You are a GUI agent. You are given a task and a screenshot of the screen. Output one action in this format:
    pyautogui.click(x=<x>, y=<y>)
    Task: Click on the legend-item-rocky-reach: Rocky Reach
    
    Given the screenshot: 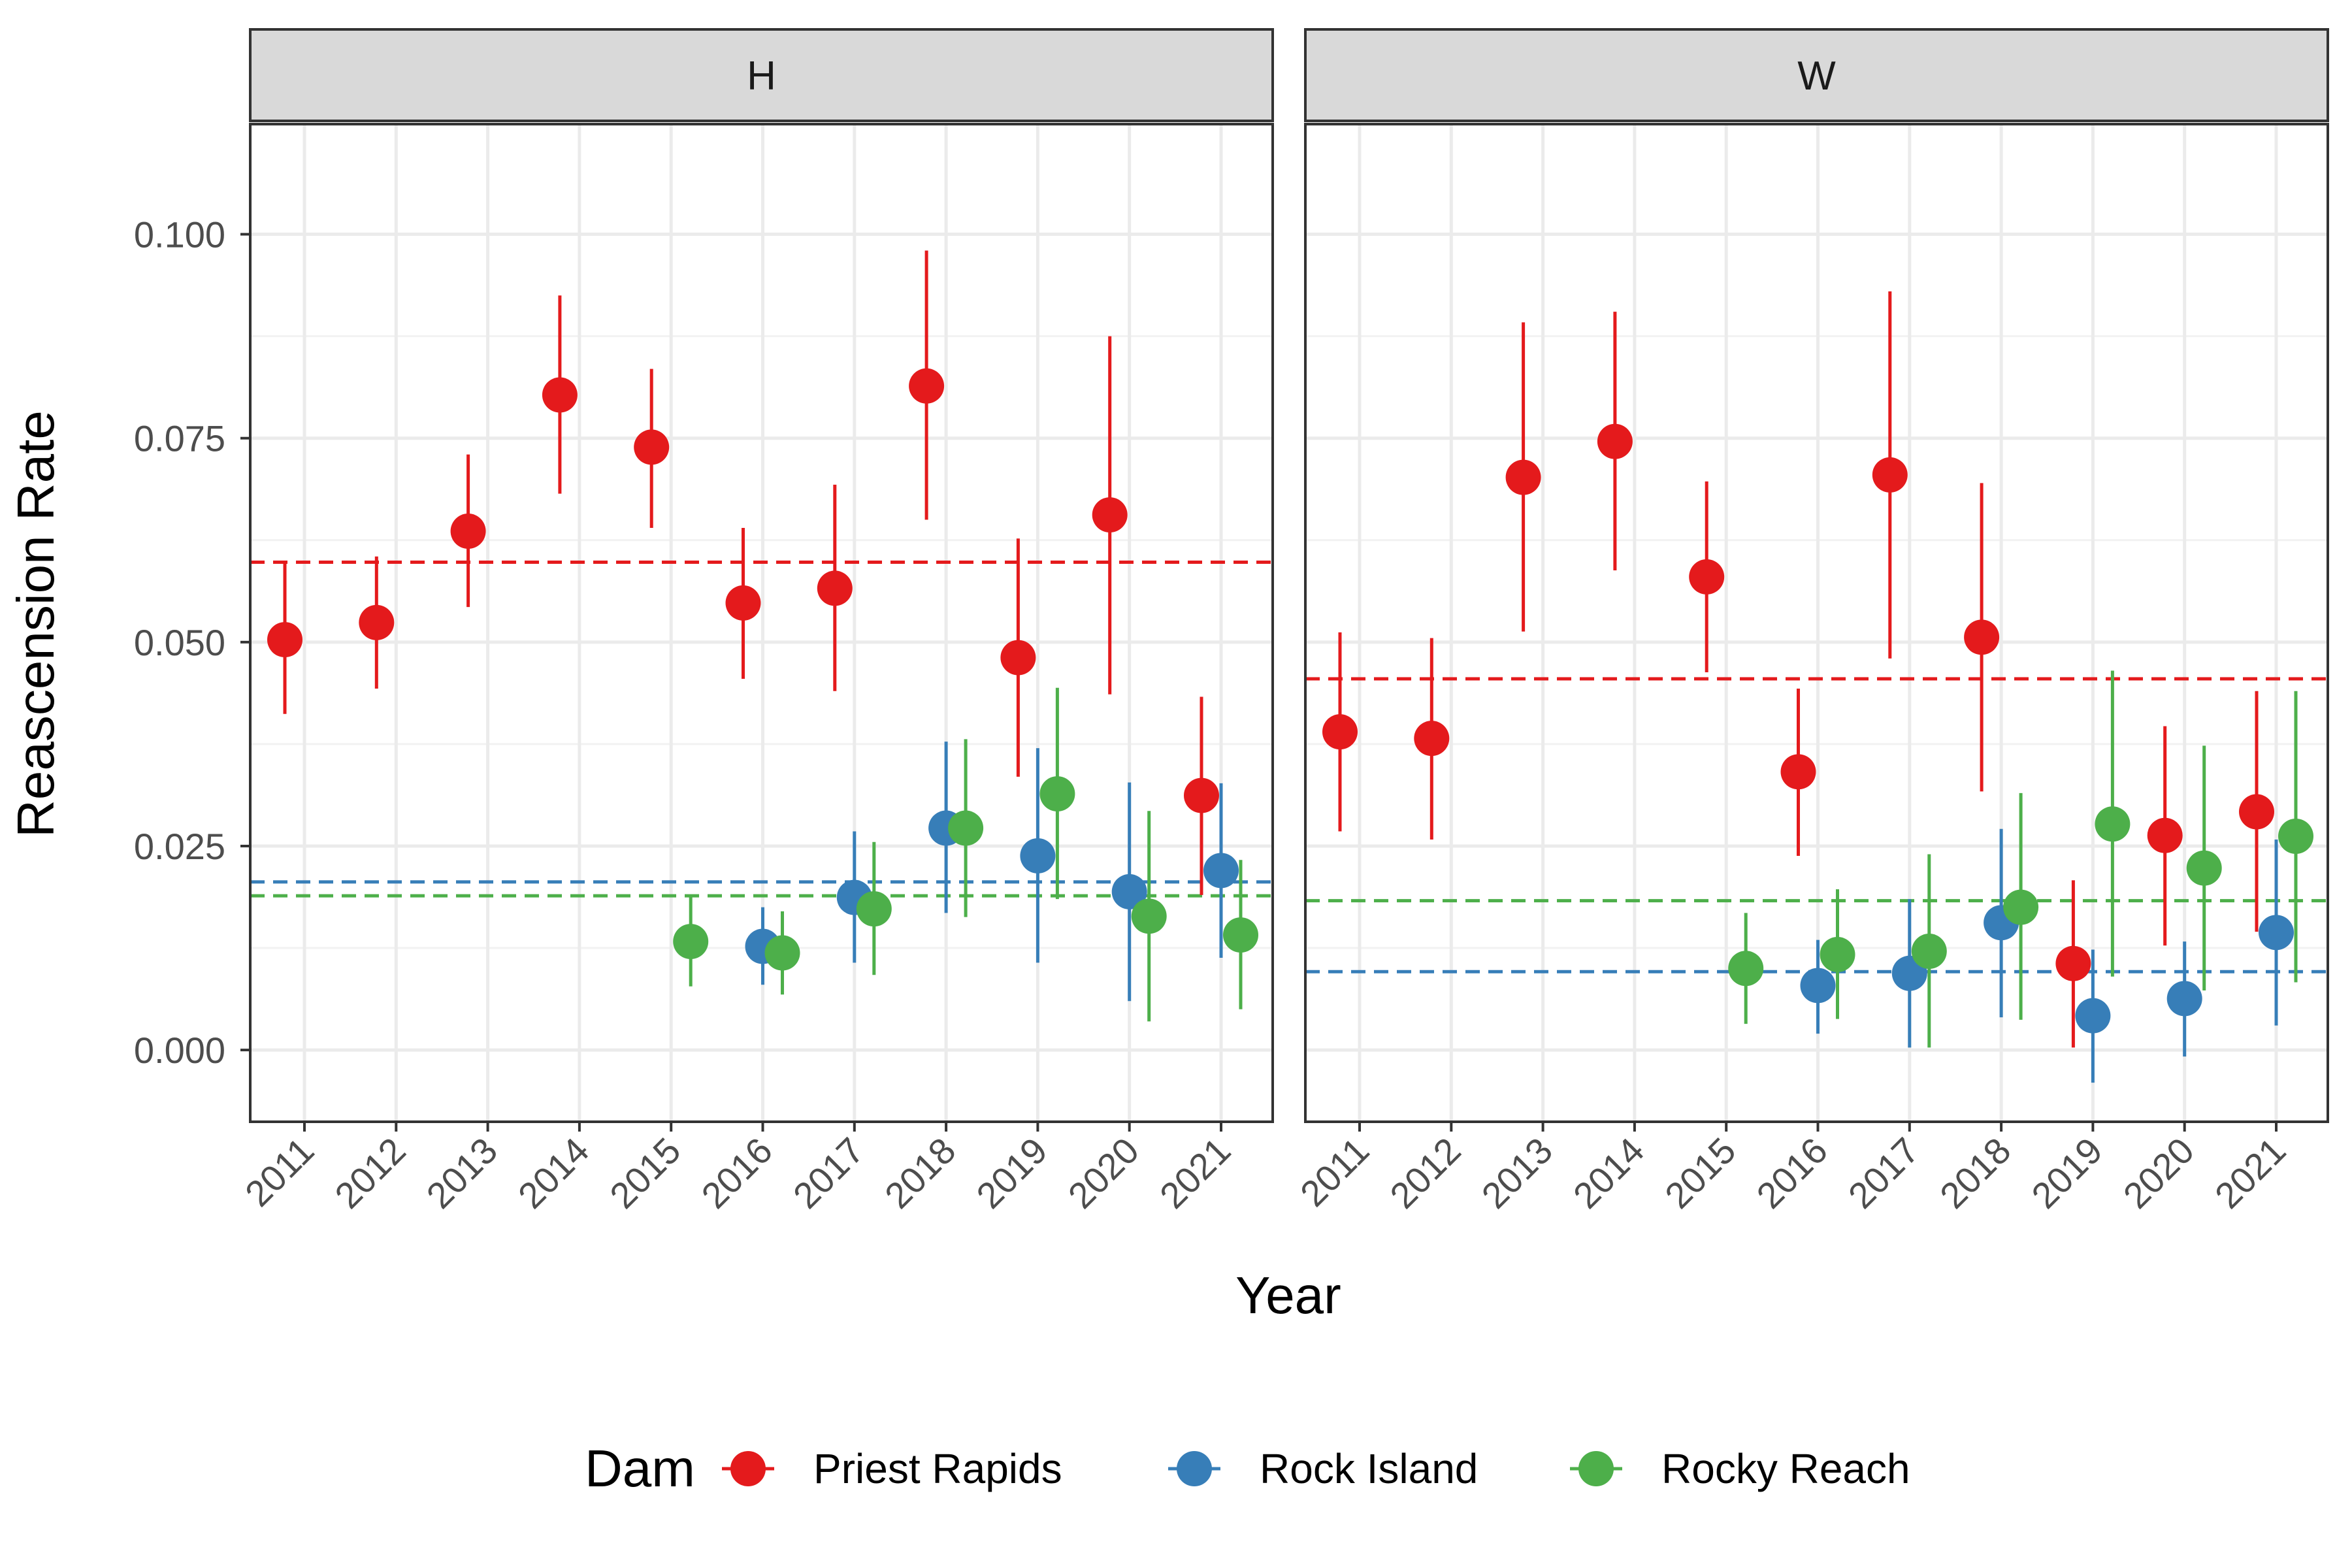 What is the action you would take?
    pyautogui.click(x=1740, y=1468)
    